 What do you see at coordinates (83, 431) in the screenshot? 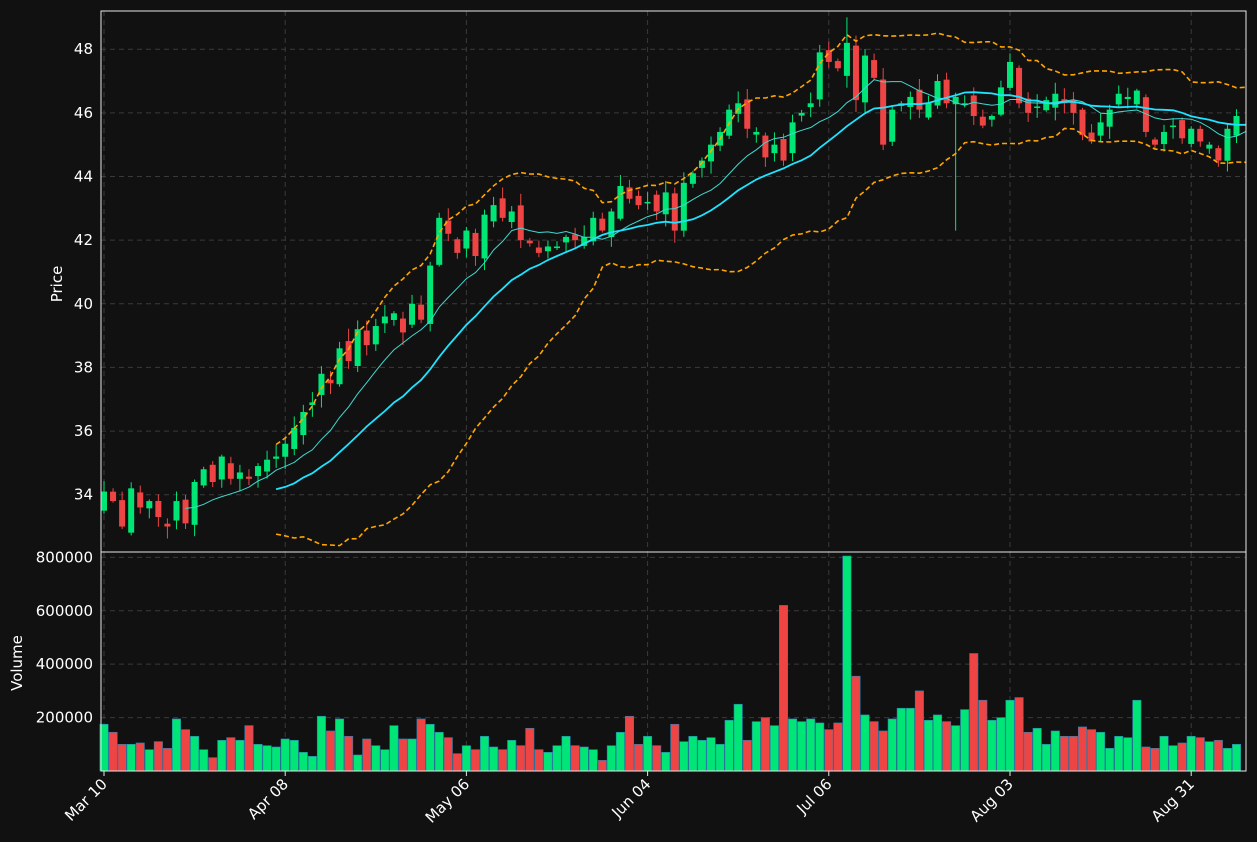
I see `price-tick-label: 36` at bounding box center [83, 431].